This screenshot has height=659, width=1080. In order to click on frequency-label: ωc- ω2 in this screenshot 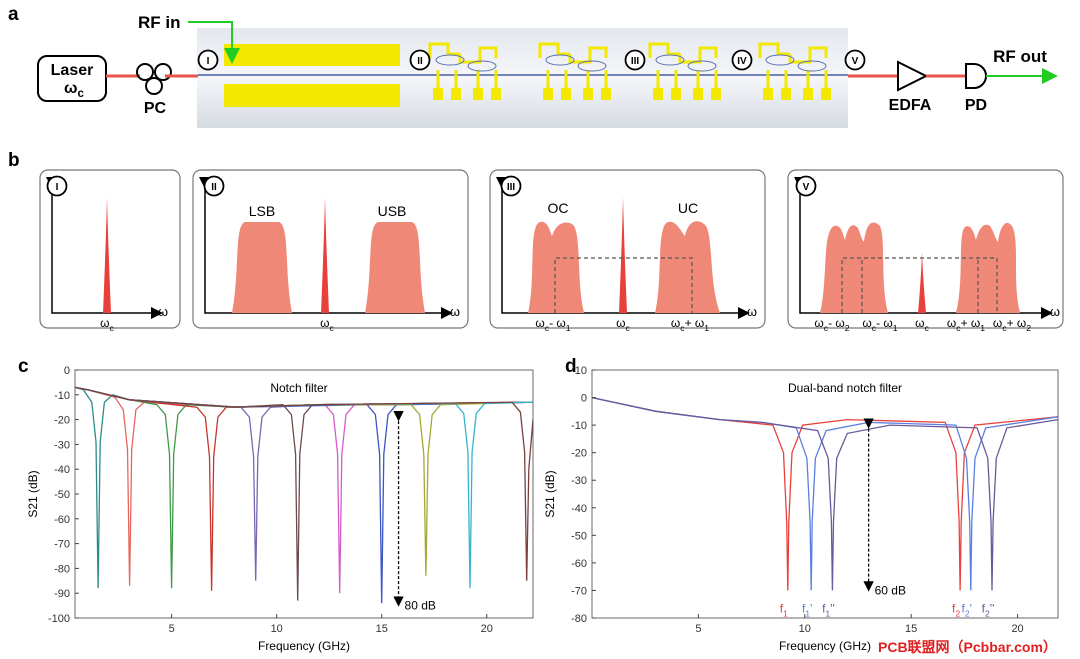, I will do `click(831, 324)`.